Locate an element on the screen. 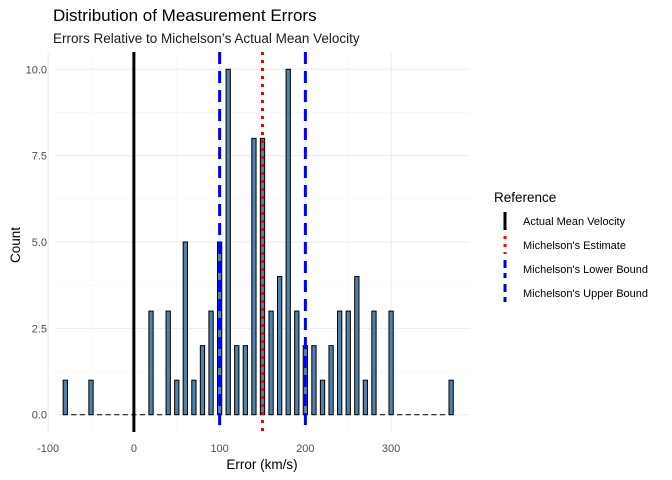 The width and height of the screenshot is (672, 480). legend-label: Michelson's Lower Bound is located at coordinates (585, 270).